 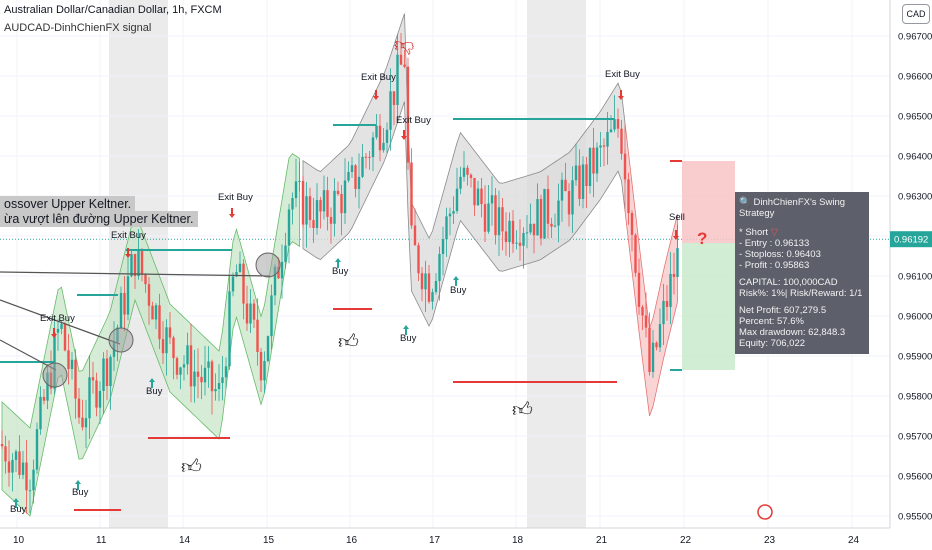 What do you see at coordinates (78, 28) in the screenshot?
I see `indicator-name: AUDCAD-DinhChienFX signal` at bounding box center [78, 28].